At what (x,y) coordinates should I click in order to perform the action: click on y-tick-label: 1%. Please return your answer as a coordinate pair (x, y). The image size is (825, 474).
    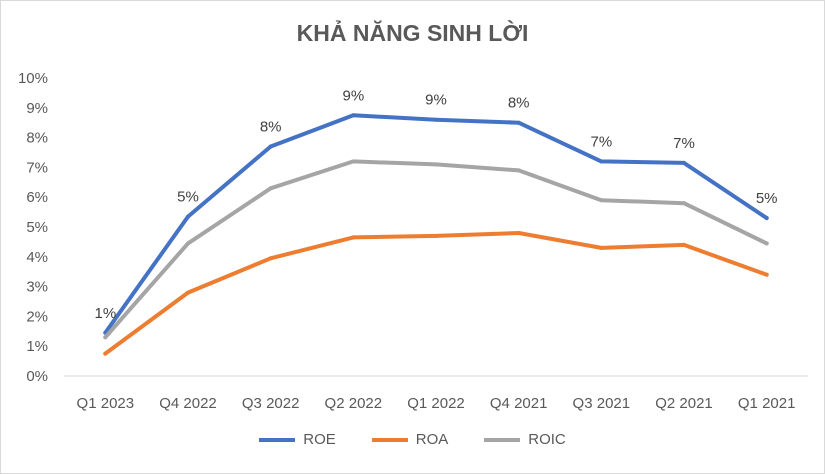
    Looking at the image, I should click on (37, 346).